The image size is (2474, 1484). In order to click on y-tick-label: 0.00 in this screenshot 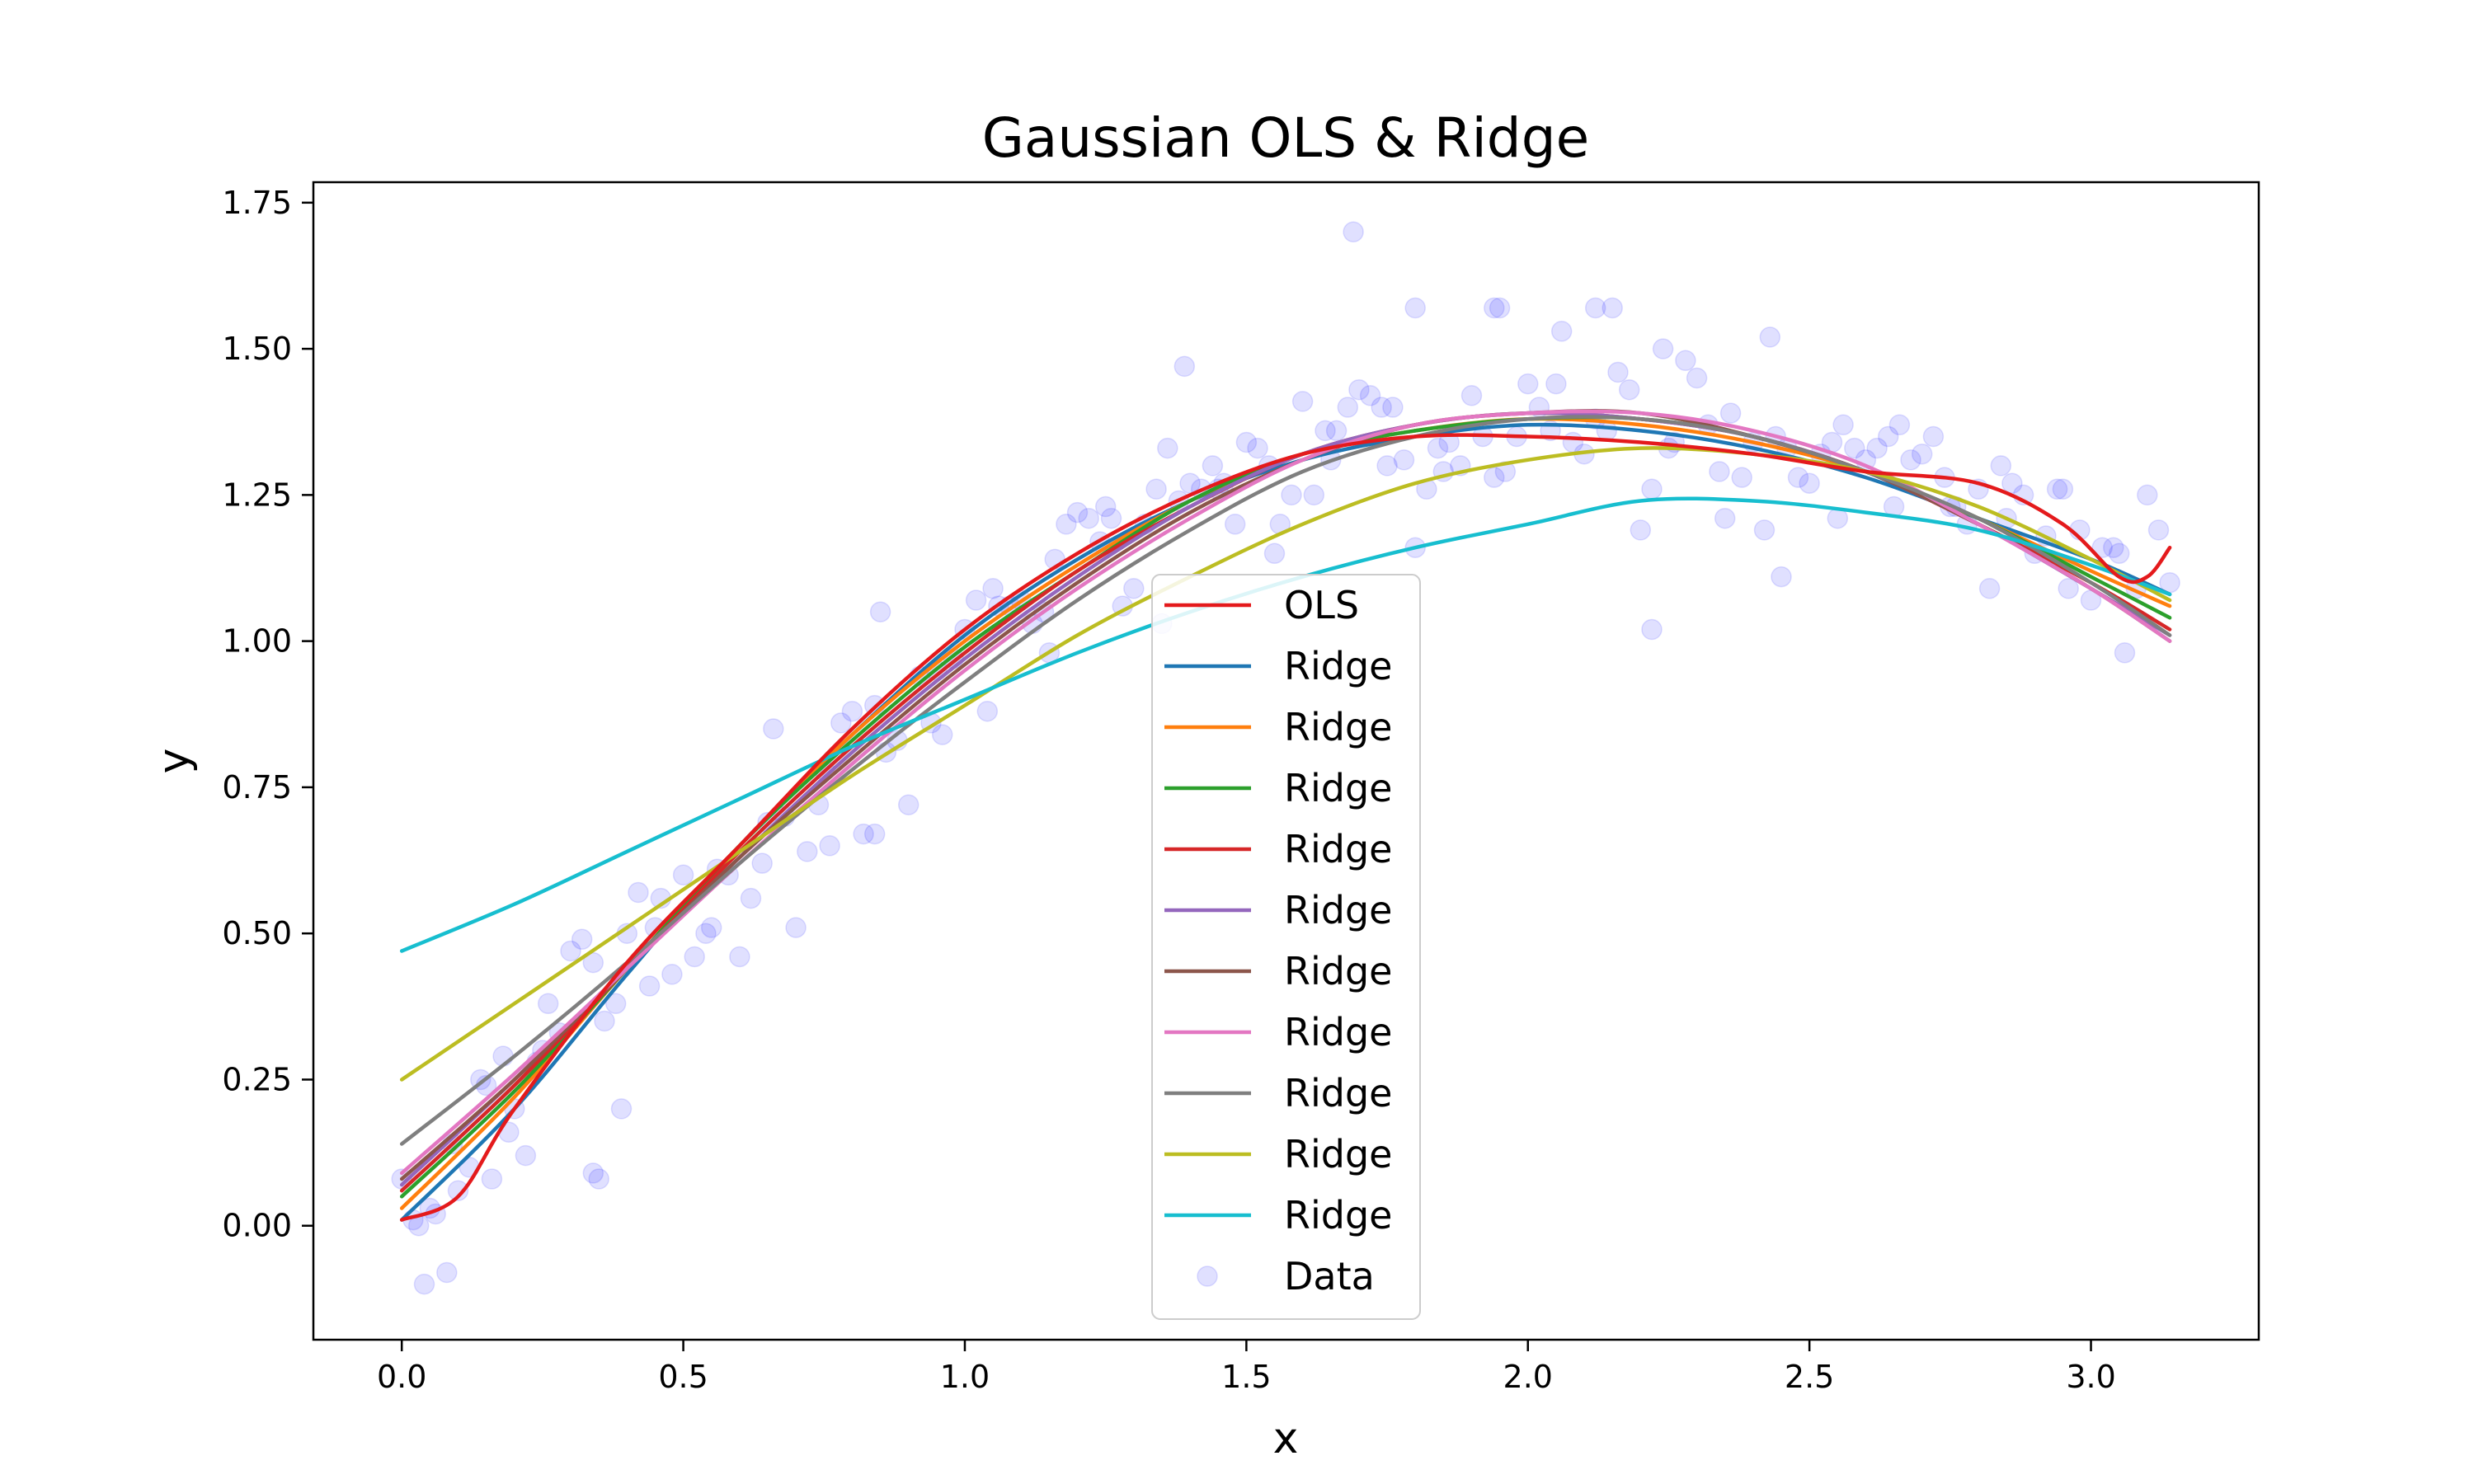, I will do `click(257, 1226)`.